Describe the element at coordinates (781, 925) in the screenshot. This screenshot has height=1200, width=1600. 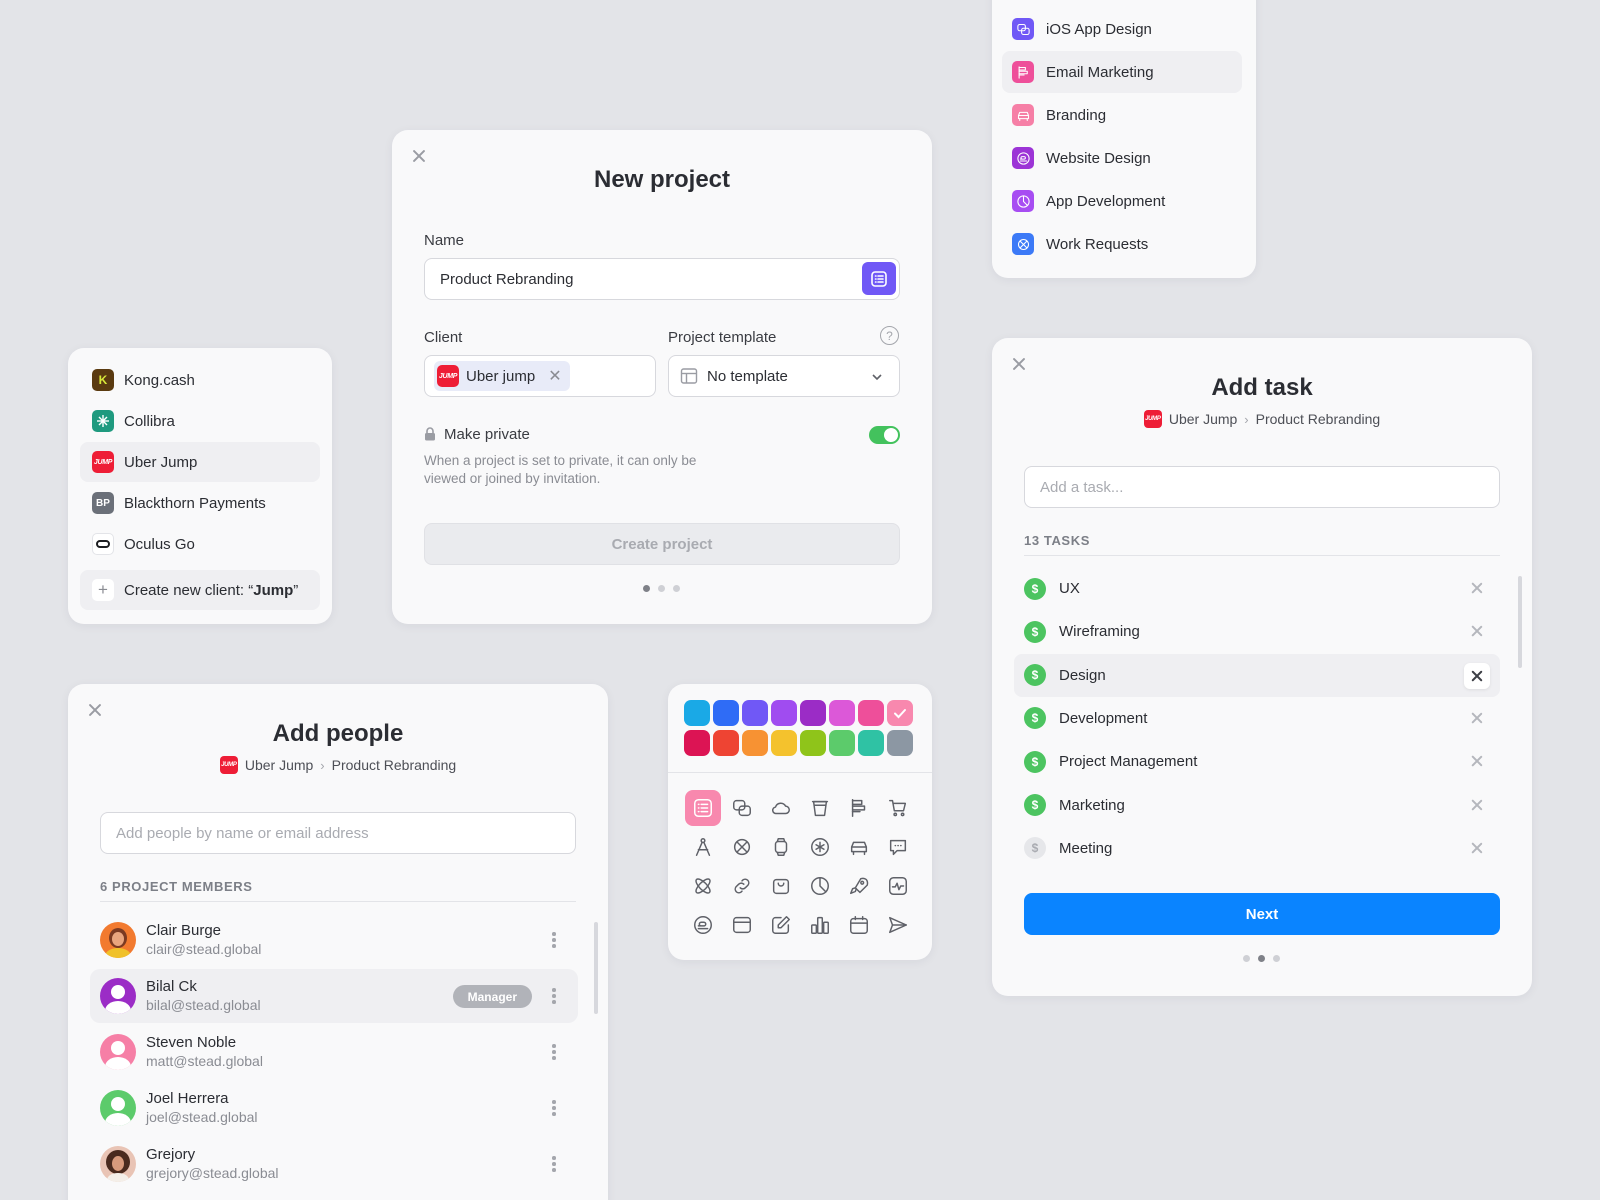
I see `edit-icon` at that location.